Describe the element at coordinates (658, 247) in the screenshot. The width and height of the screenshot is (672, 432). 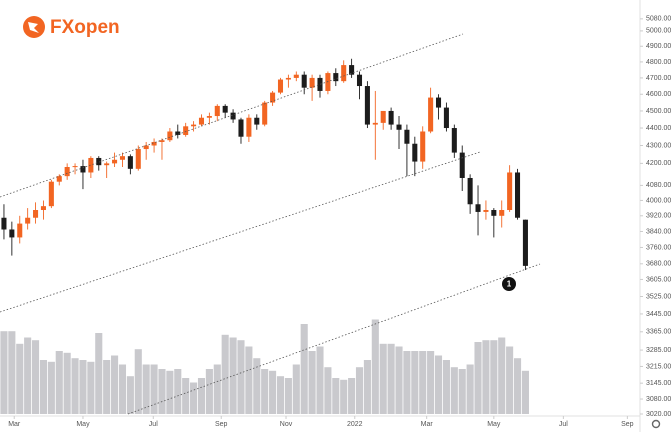
I see `y-tick-label: 3760.00` at that location.